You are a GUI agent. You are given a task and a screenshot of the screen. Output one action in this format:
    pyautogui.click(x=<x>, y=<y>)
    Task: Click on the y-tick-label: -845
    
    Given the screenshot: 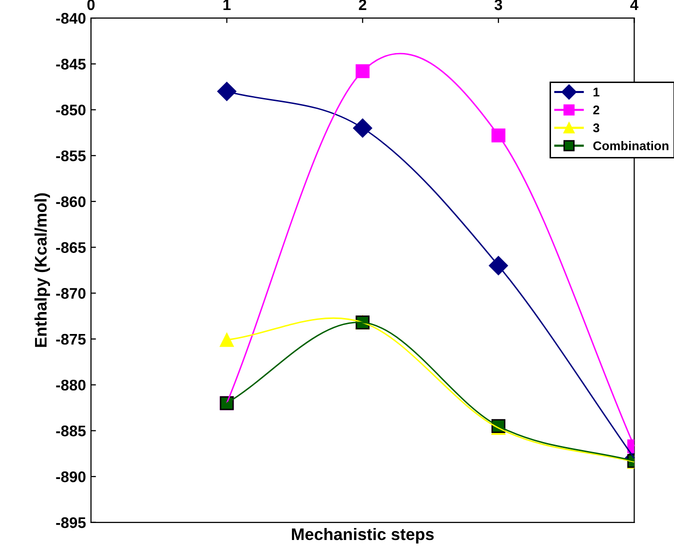 What is the action you would take?
    pyautogui.click(x=71, y=64)
    